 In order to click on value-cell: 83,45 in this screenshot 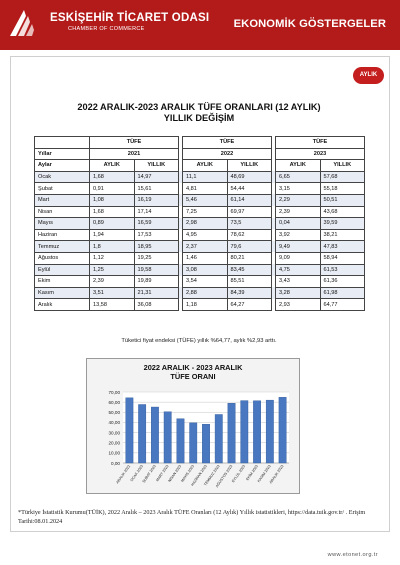, I will do `click(249, 270)`.